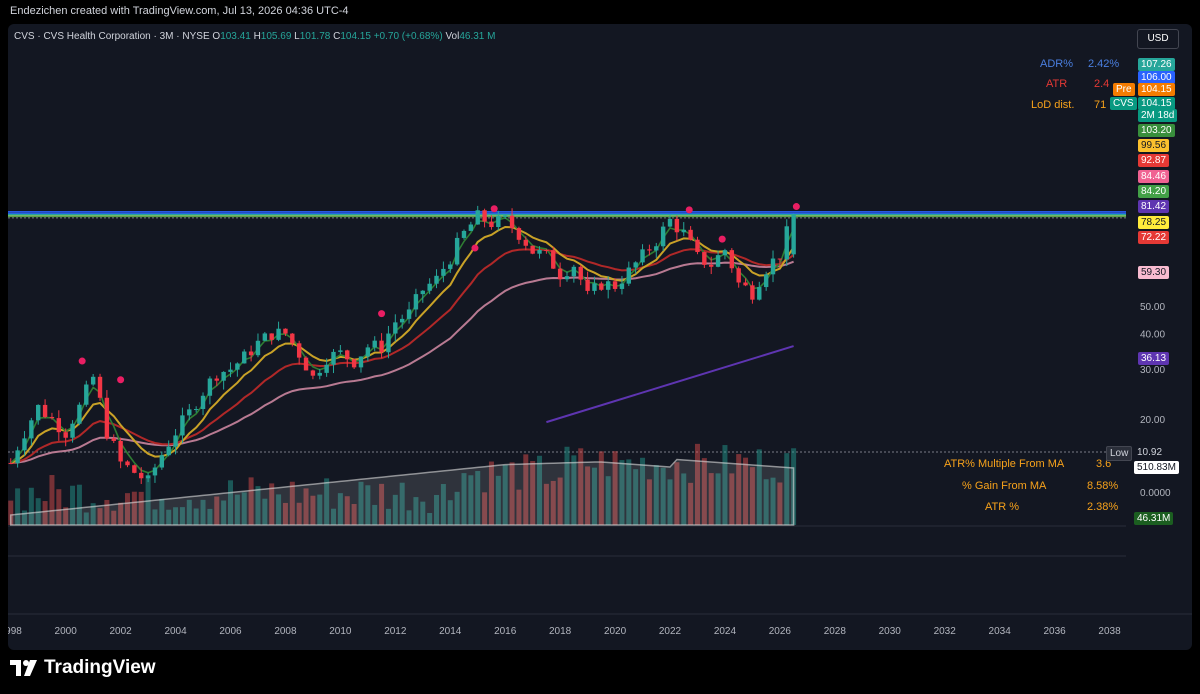 The width and height of the screenshot is (1200, 694). What do you see at coordinates (890, 631) in the screenshot?
I see `time-axis-tick-label: 2030` at bounding box center [890, 631].